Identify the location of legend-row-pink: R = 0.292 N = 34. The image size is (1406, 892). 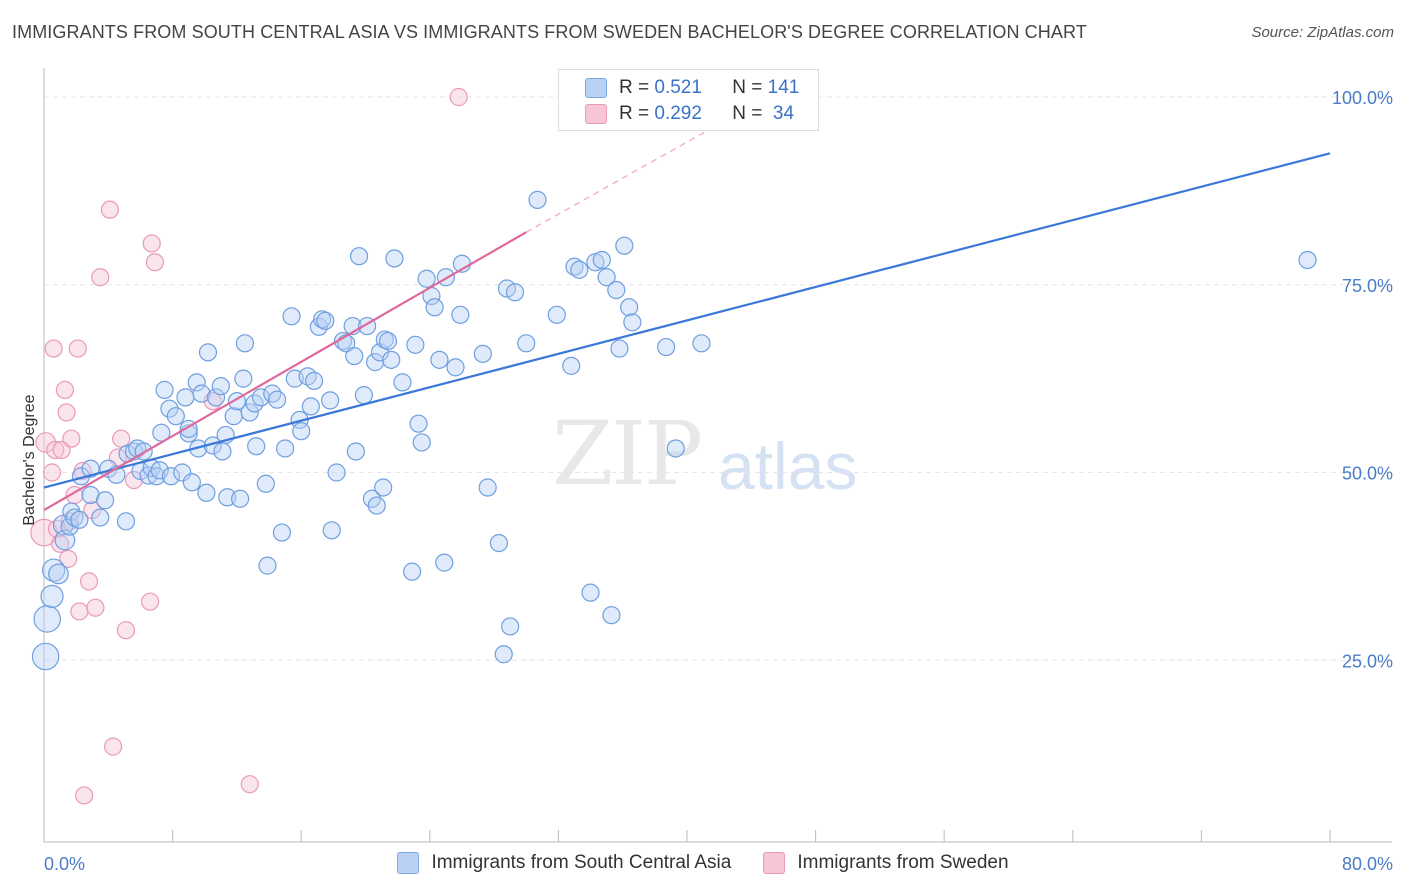
(689, 114).